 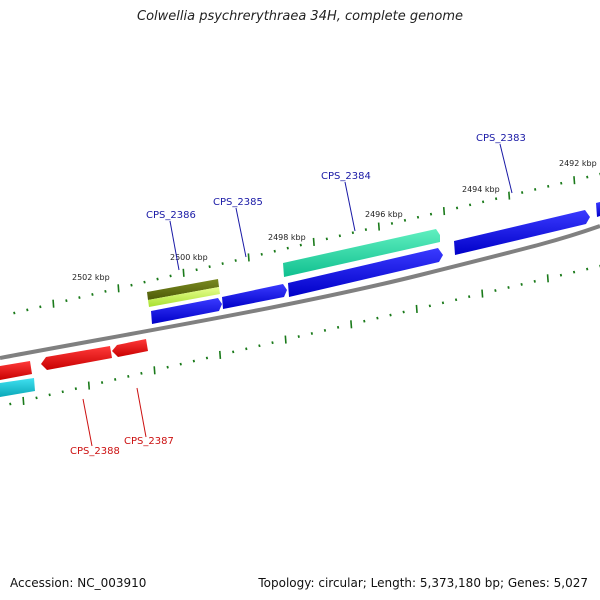 What do you see at coordinates (74, 368) in the screenshot?
I see `reverse-features` at bounding box center [74, 368].